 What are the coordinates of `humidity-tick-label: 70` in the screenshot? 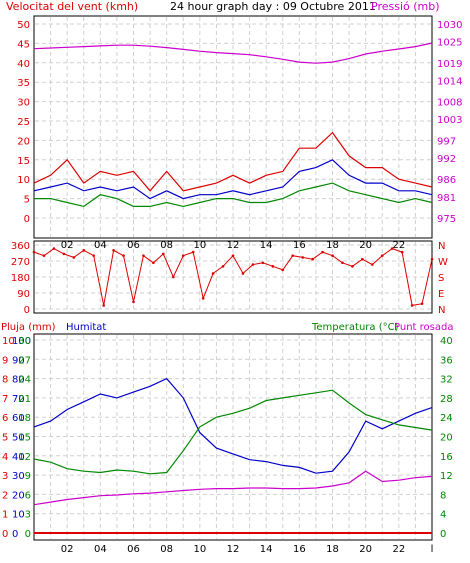 It's located at (18, 399).